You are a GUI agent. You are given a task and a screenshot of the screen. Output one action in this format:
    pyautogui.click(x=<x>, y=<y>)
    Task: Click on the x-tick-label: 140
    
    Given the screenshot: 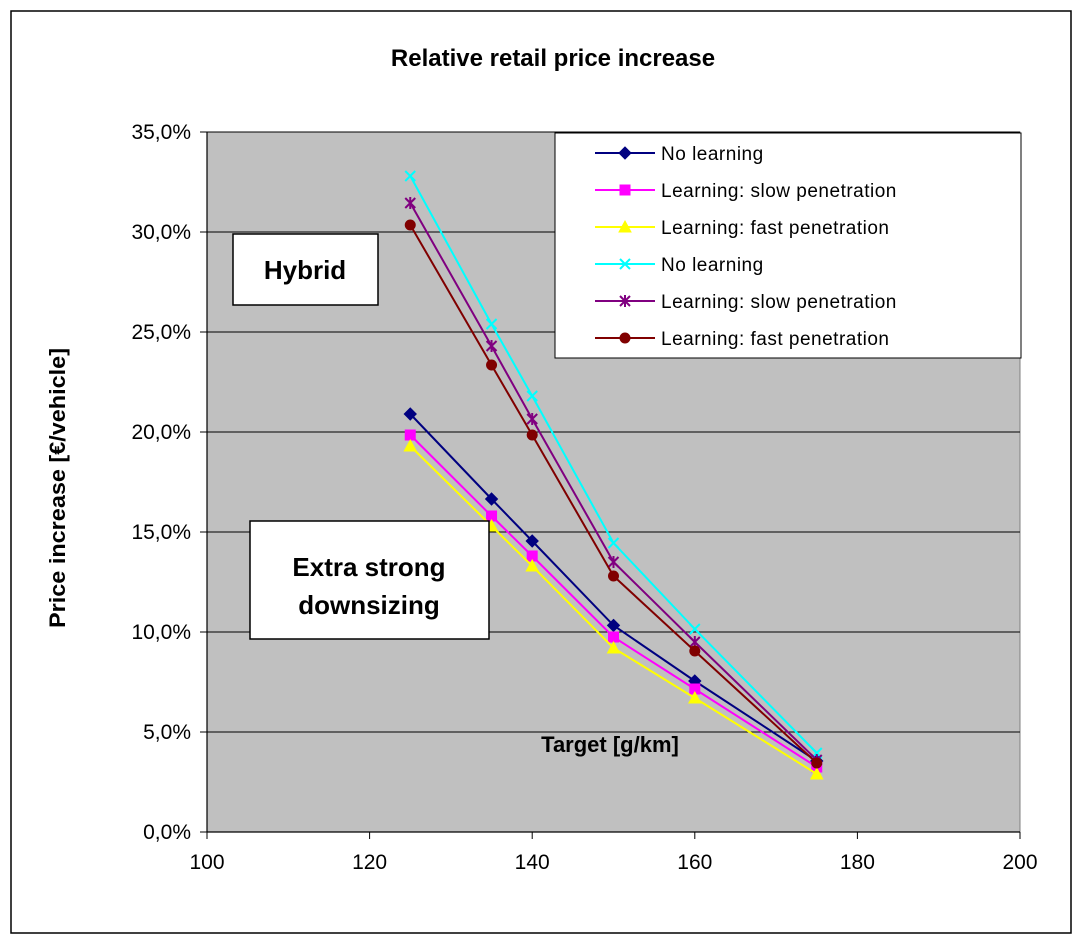 What is the action you would take?
    pyautogui.click(x=532, y=862)
    